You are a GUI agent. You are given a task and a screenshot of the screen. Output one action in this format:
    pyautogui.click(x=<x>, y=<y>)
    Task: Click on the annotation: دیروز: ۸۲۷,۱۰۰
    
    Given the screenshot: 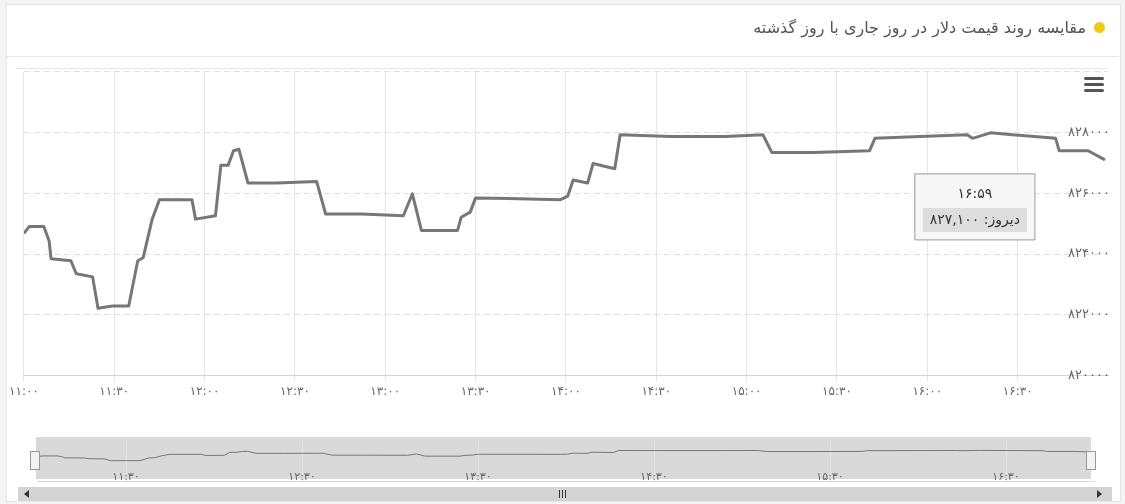 What is the action you would take?
    pyautogui.click(x=974, y=219)
    